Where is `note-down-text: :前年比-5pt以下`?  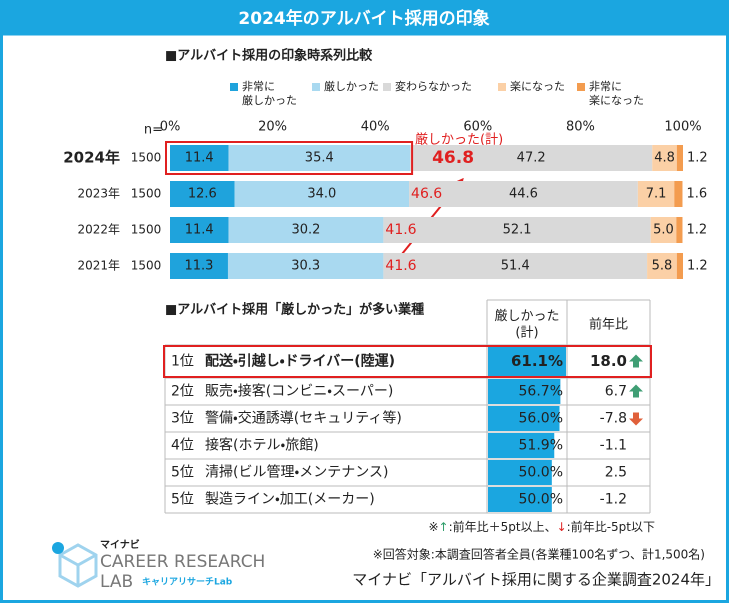 note-down-text: :前年比-5pt以下 is located at coordinates (611, 526).